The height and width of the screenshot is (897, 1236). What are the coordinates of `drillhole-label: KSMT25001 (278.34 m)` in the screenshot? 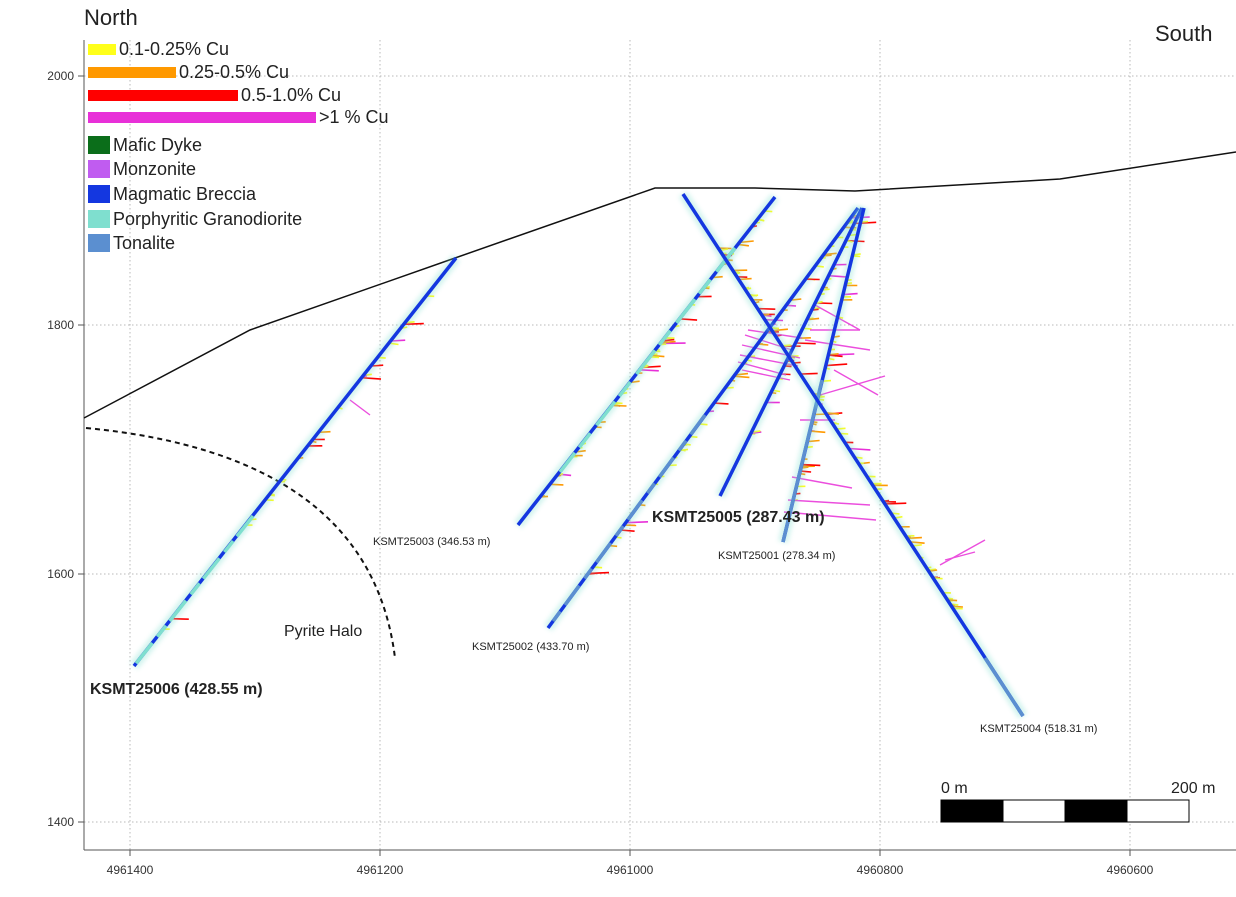 It's located at (776, 556).